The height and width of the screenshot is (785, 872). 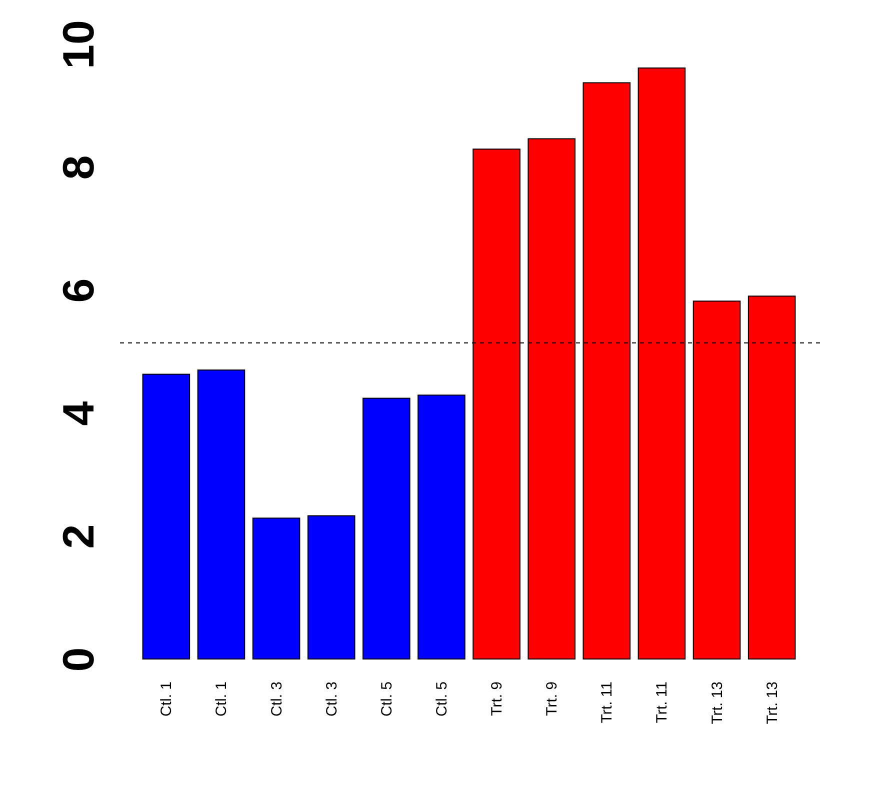 What do you see at coordinates (79, 290) in the screenshot?
I see `y-tick-label: 6` at bounding box center [79, 290].